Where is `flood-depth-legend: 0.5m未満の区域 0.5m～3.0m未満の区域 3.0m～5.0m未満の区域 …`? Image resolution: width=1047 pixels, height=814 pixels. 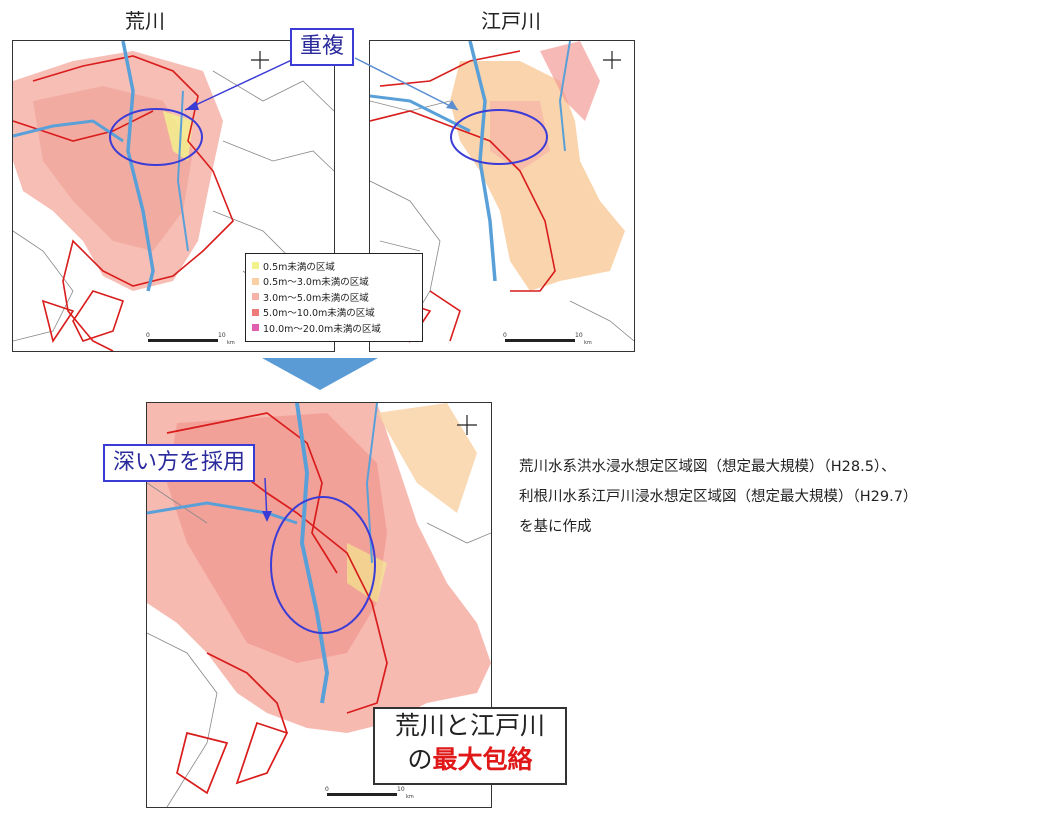 flood-depth-legend: 0.5m未満の区域 0.5m～3.0m未満の区域 3.0m～5.0m未満の区域 … is located at coordinates (334, 297).